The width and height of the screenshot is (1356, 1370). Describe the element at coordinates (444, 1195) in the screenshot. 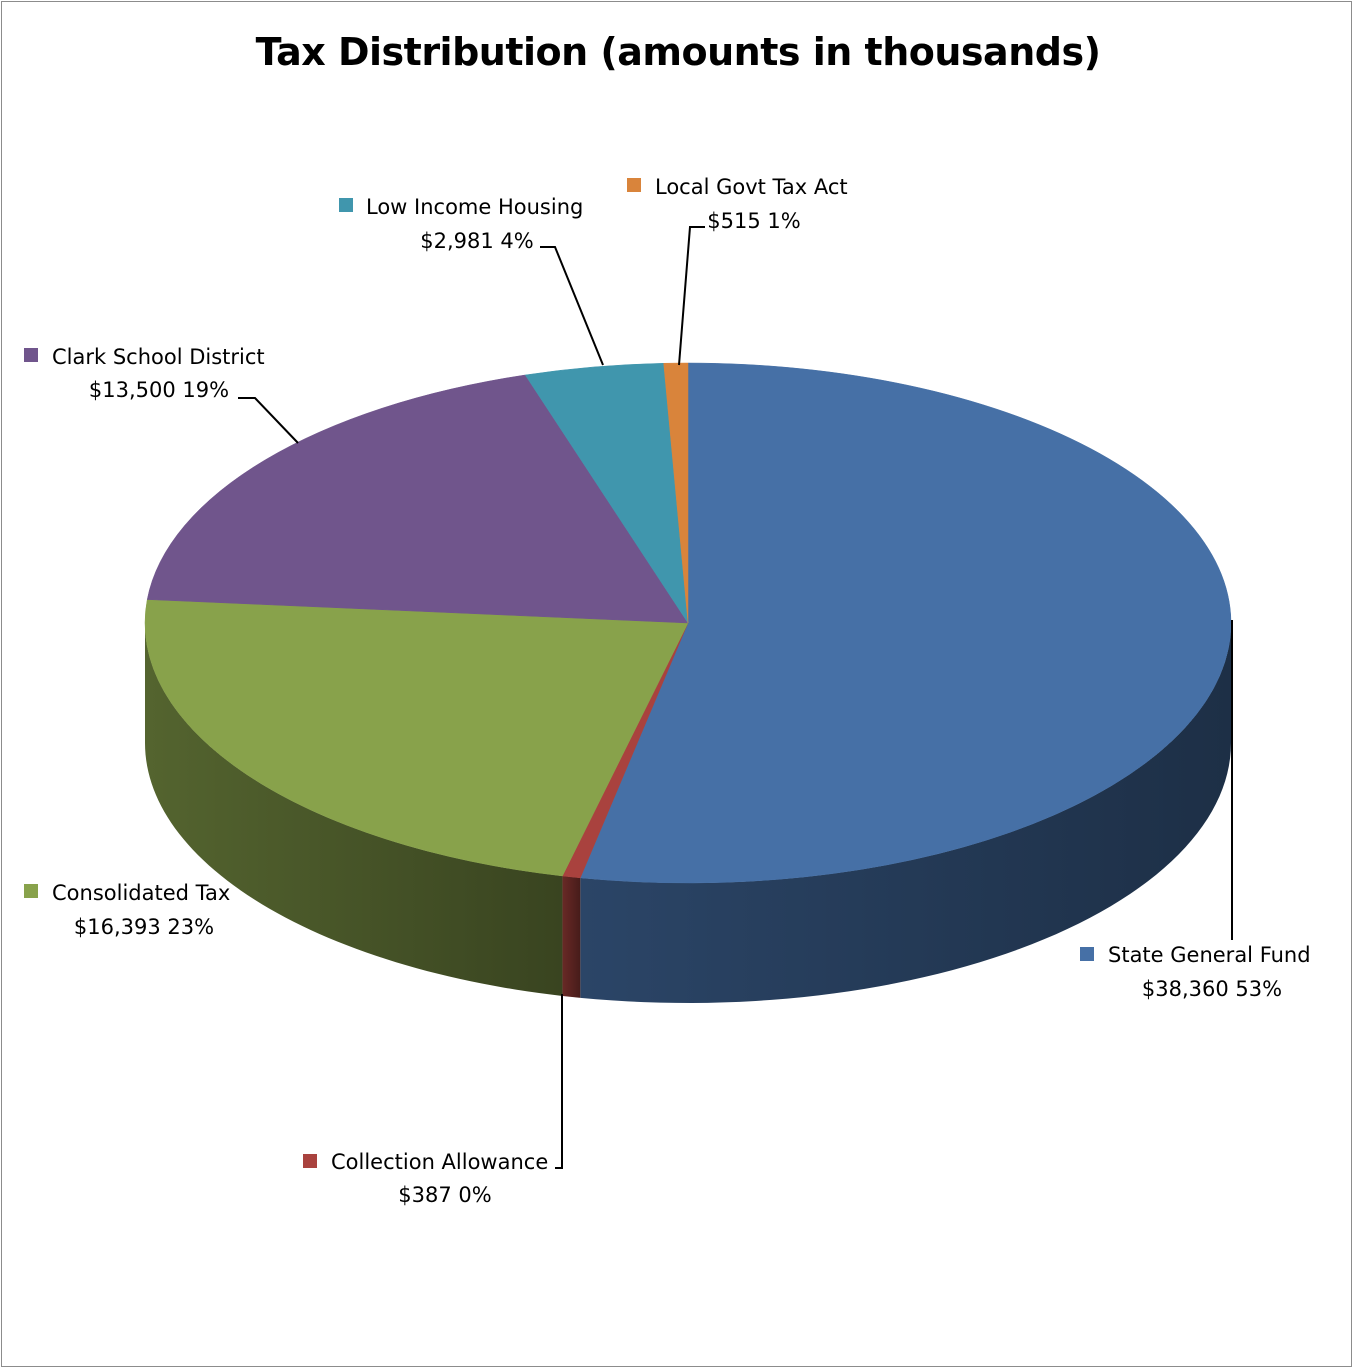

I see `slice-value-label-1: $387 0%` at that location.